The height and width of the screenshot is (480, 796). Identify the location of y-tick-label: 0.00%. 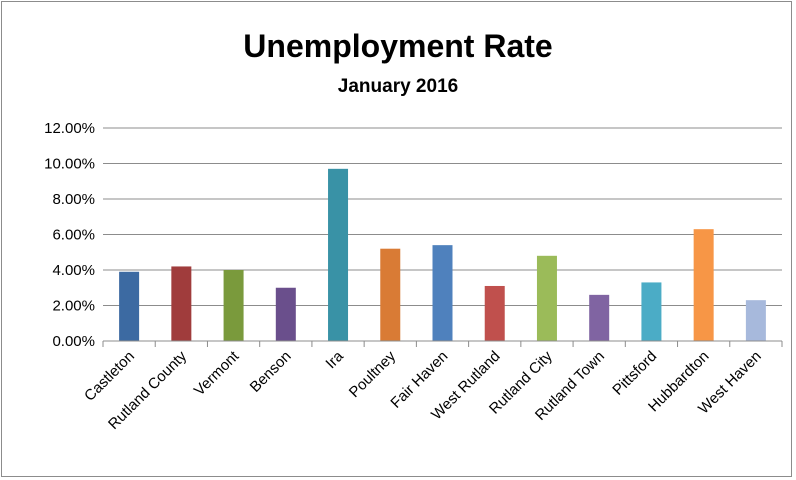
(73, 341).